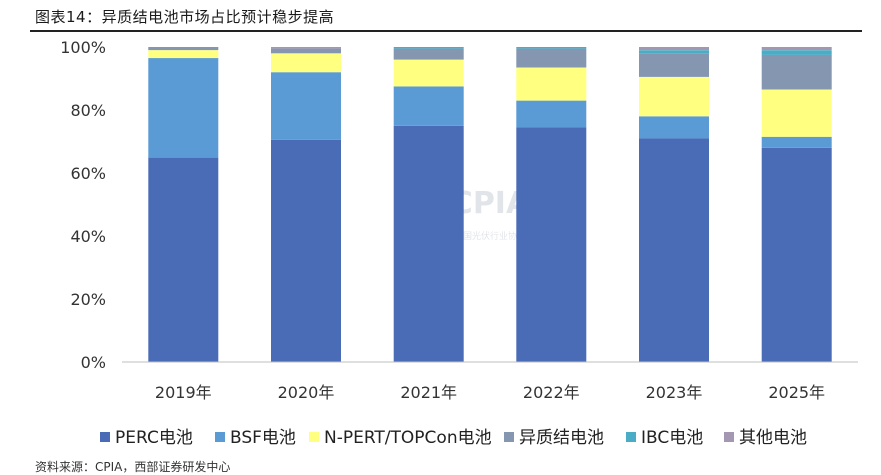  I want to click on legend-label-2: N-PERT/TOPCon电池, so click(408, 438).